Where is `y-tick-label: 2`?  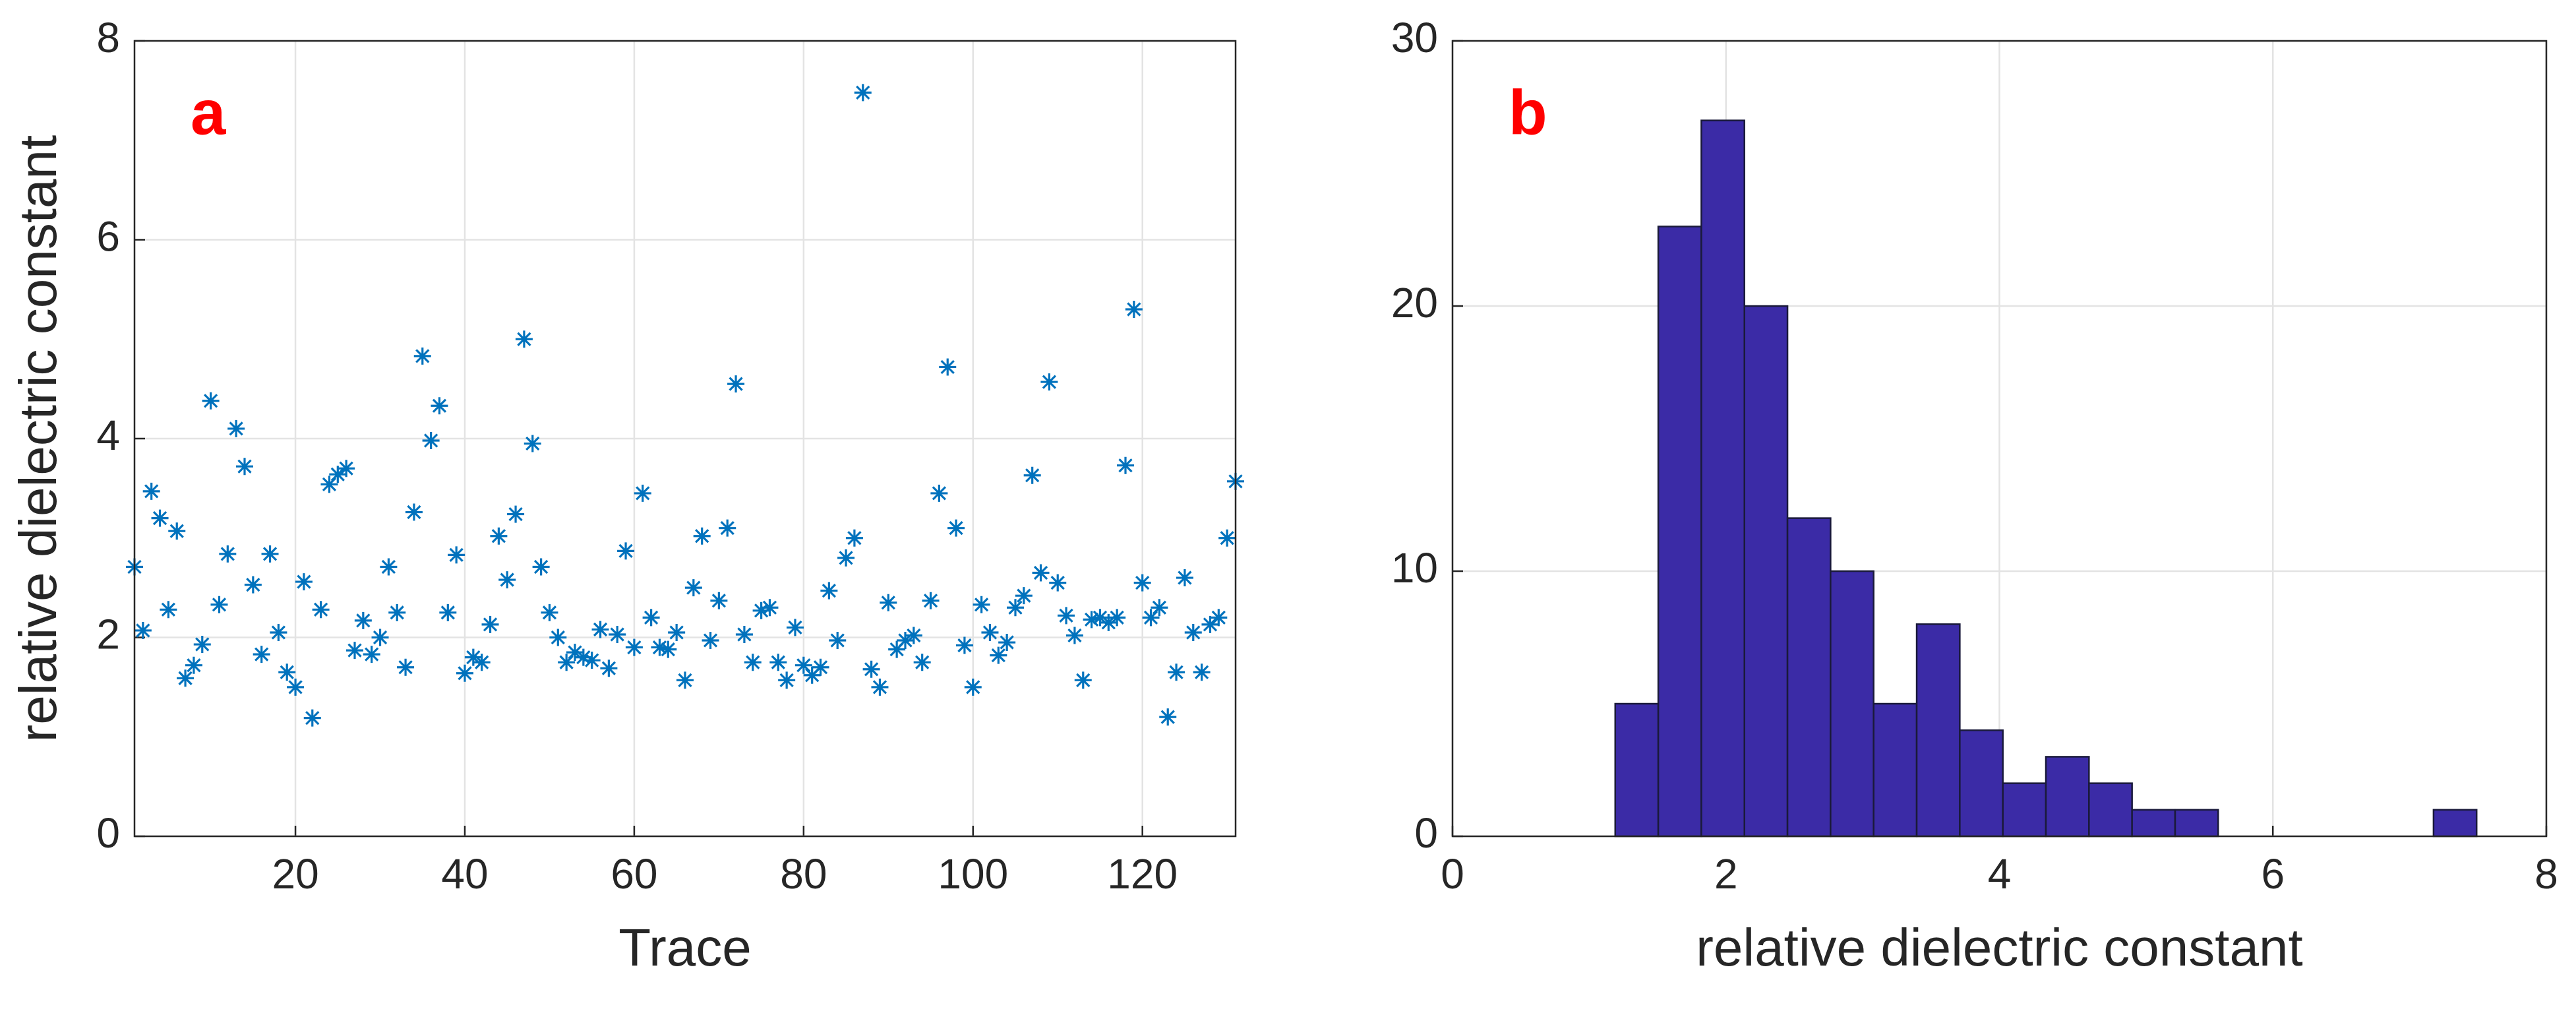
y-tick-label: 2 is located at coordinates (108, 634).